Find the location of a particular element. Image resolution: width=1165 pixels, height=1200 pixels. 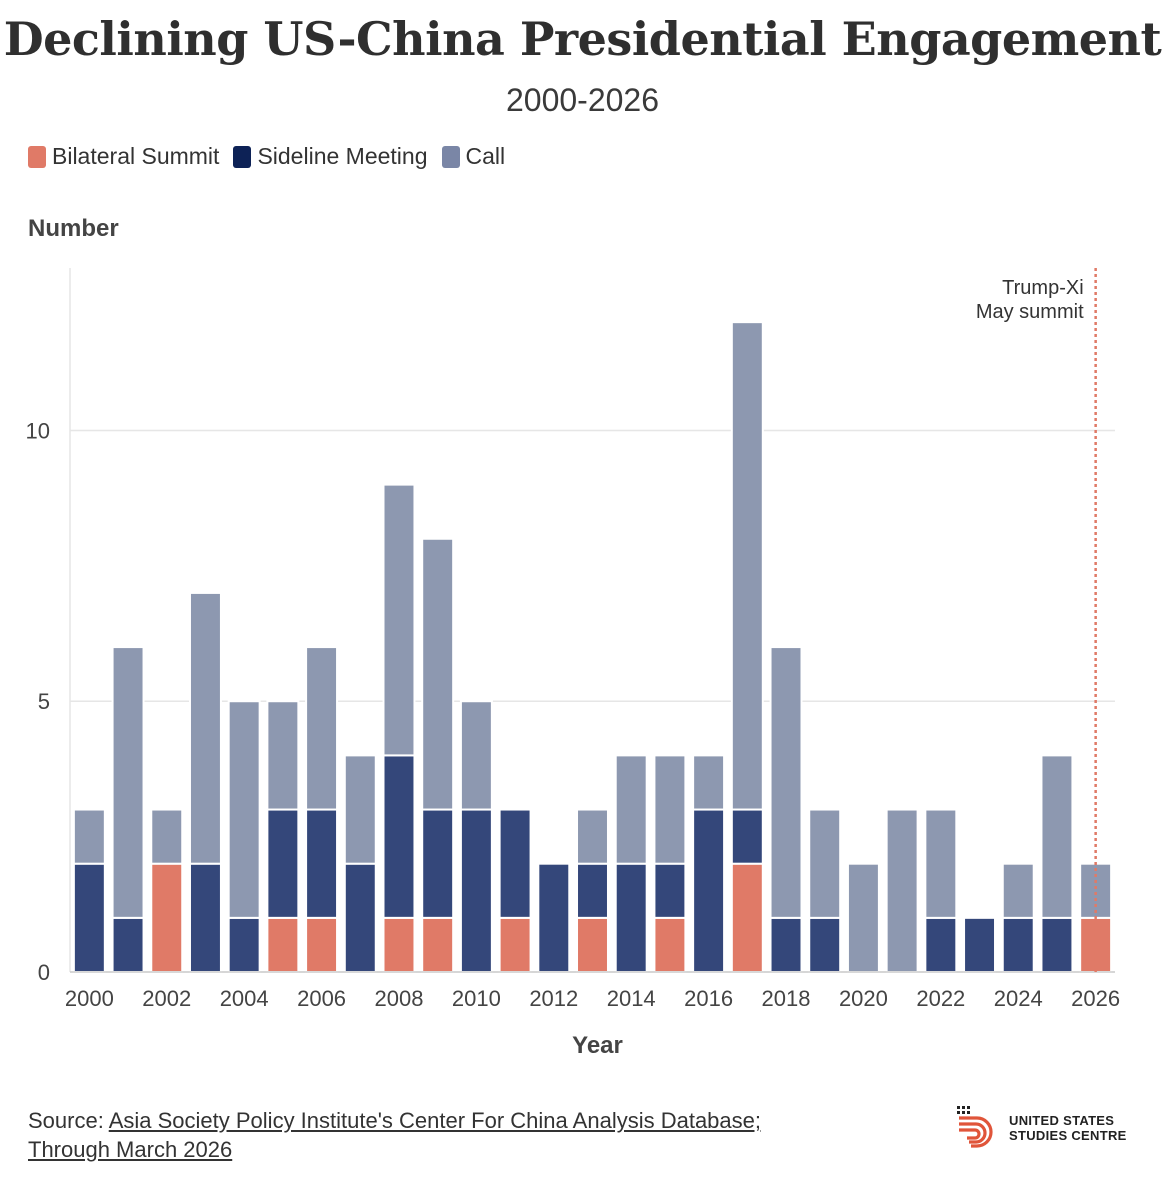

legend-item-call: Call is located at coordinates (473, 156).